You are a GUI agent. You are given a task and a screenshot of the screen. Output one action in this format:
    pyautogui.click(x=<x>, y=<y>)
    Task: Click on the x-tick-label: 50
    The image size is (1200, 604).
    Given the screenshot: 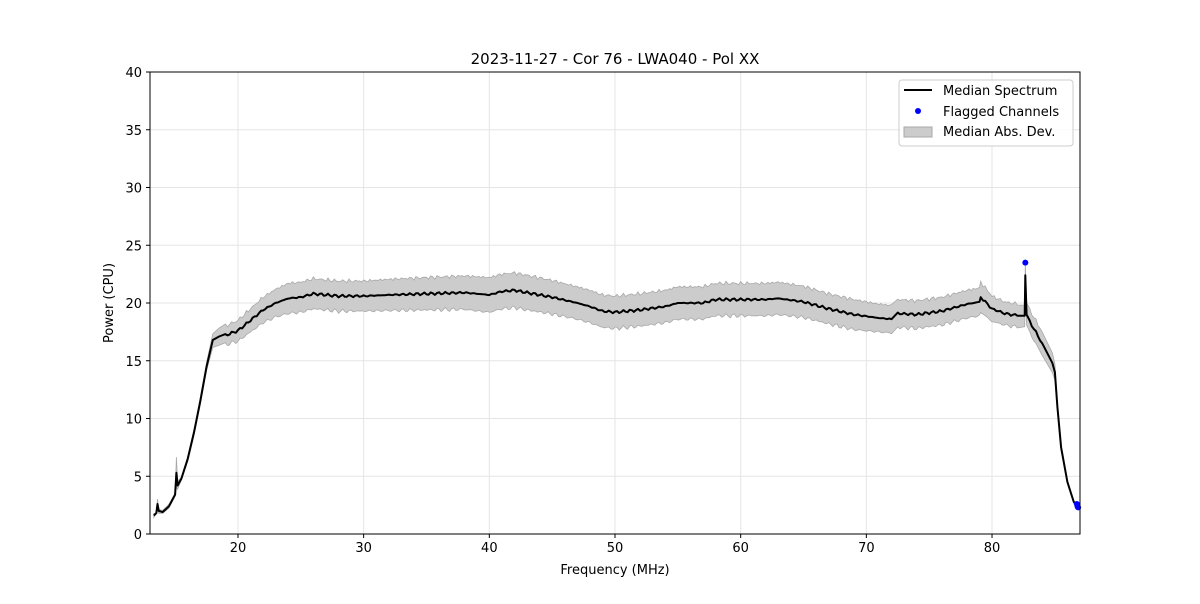 What is the action you would take?
    pyautogui.click(x=615, y=548)
    